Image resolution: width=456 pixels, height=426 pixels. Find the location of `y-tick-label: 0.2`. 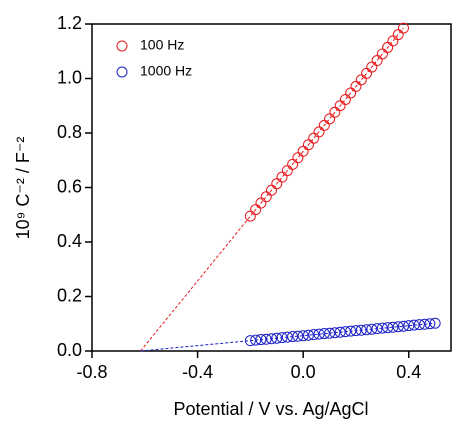

y-tick-label: 0.2 is located at coordinates (69, 295).